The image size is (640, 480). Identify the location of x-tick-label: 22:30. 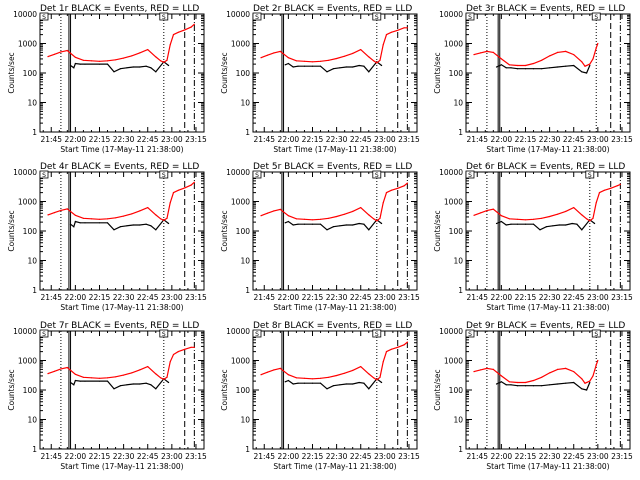
(124, 456).